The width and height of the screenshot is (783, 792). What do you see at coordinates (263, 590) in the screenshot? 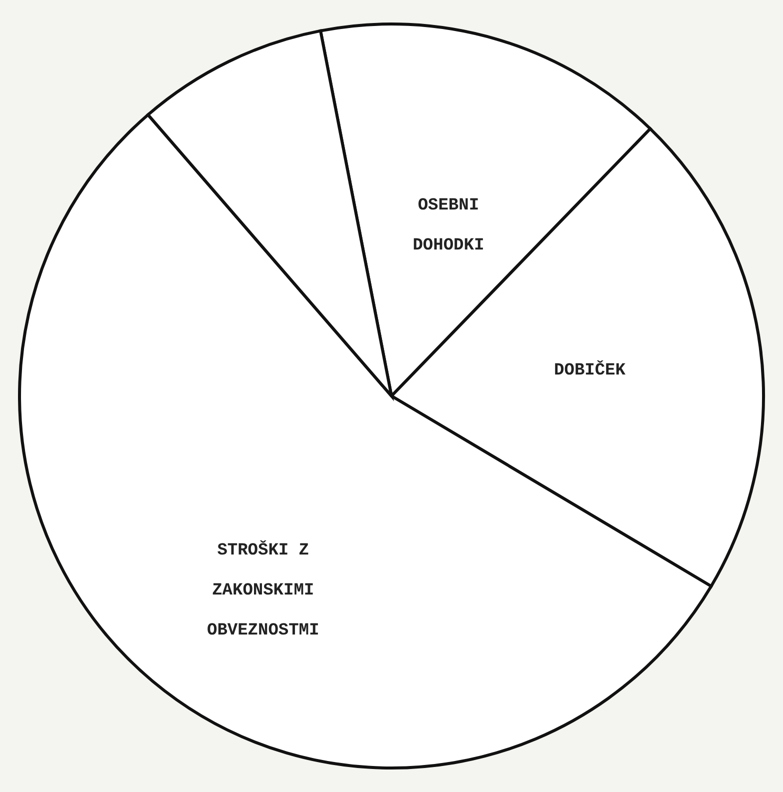
I see `category-label: STROŠKI Z ZAKONSKIMI OBVEZNOSTMI` at bounding box center [263, 590].